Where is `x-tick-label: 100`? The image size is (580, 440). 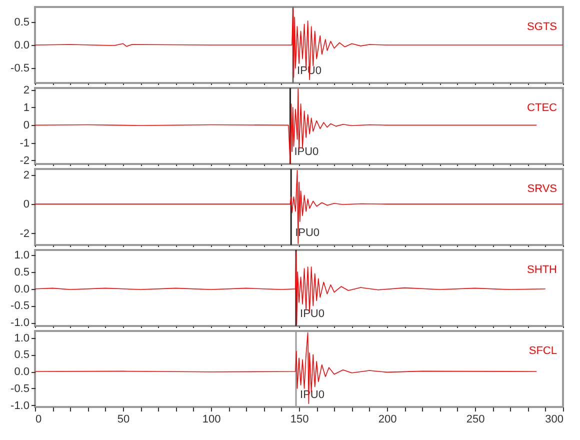
x-tick-label: 100 is located at coordinates (211, 420).